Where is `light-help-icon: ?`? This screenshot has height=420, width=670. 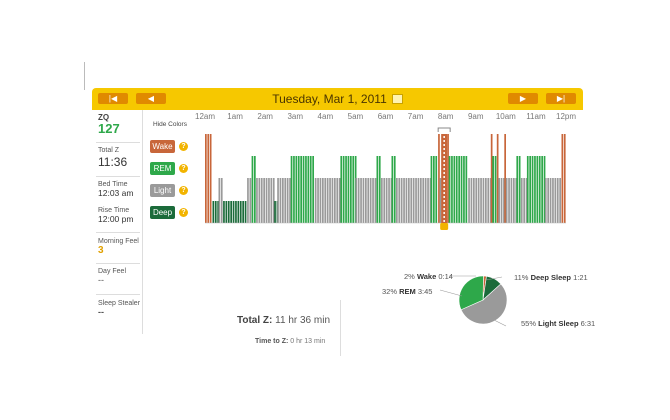 light-help-icon: ? is located at coordinates (183, 190).